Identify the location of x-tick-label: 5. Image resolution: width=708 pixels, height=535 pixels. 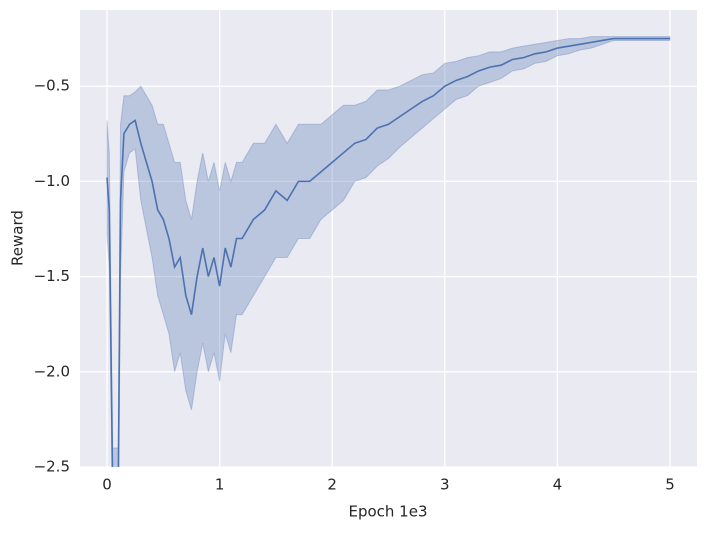
(670, 485).